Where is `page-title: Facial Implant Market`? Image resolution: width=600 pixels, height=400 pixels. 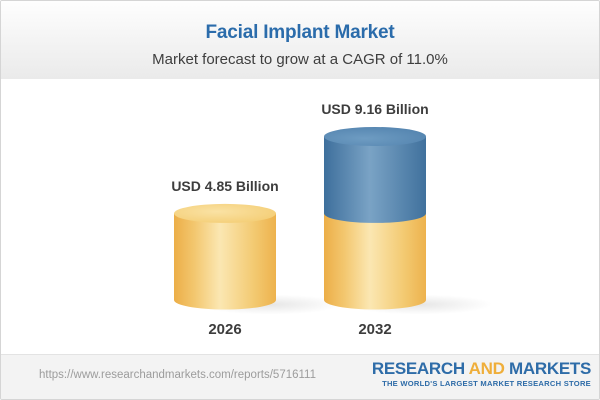
page-title: Facial Implant Market is located at coordinates (300, 32).